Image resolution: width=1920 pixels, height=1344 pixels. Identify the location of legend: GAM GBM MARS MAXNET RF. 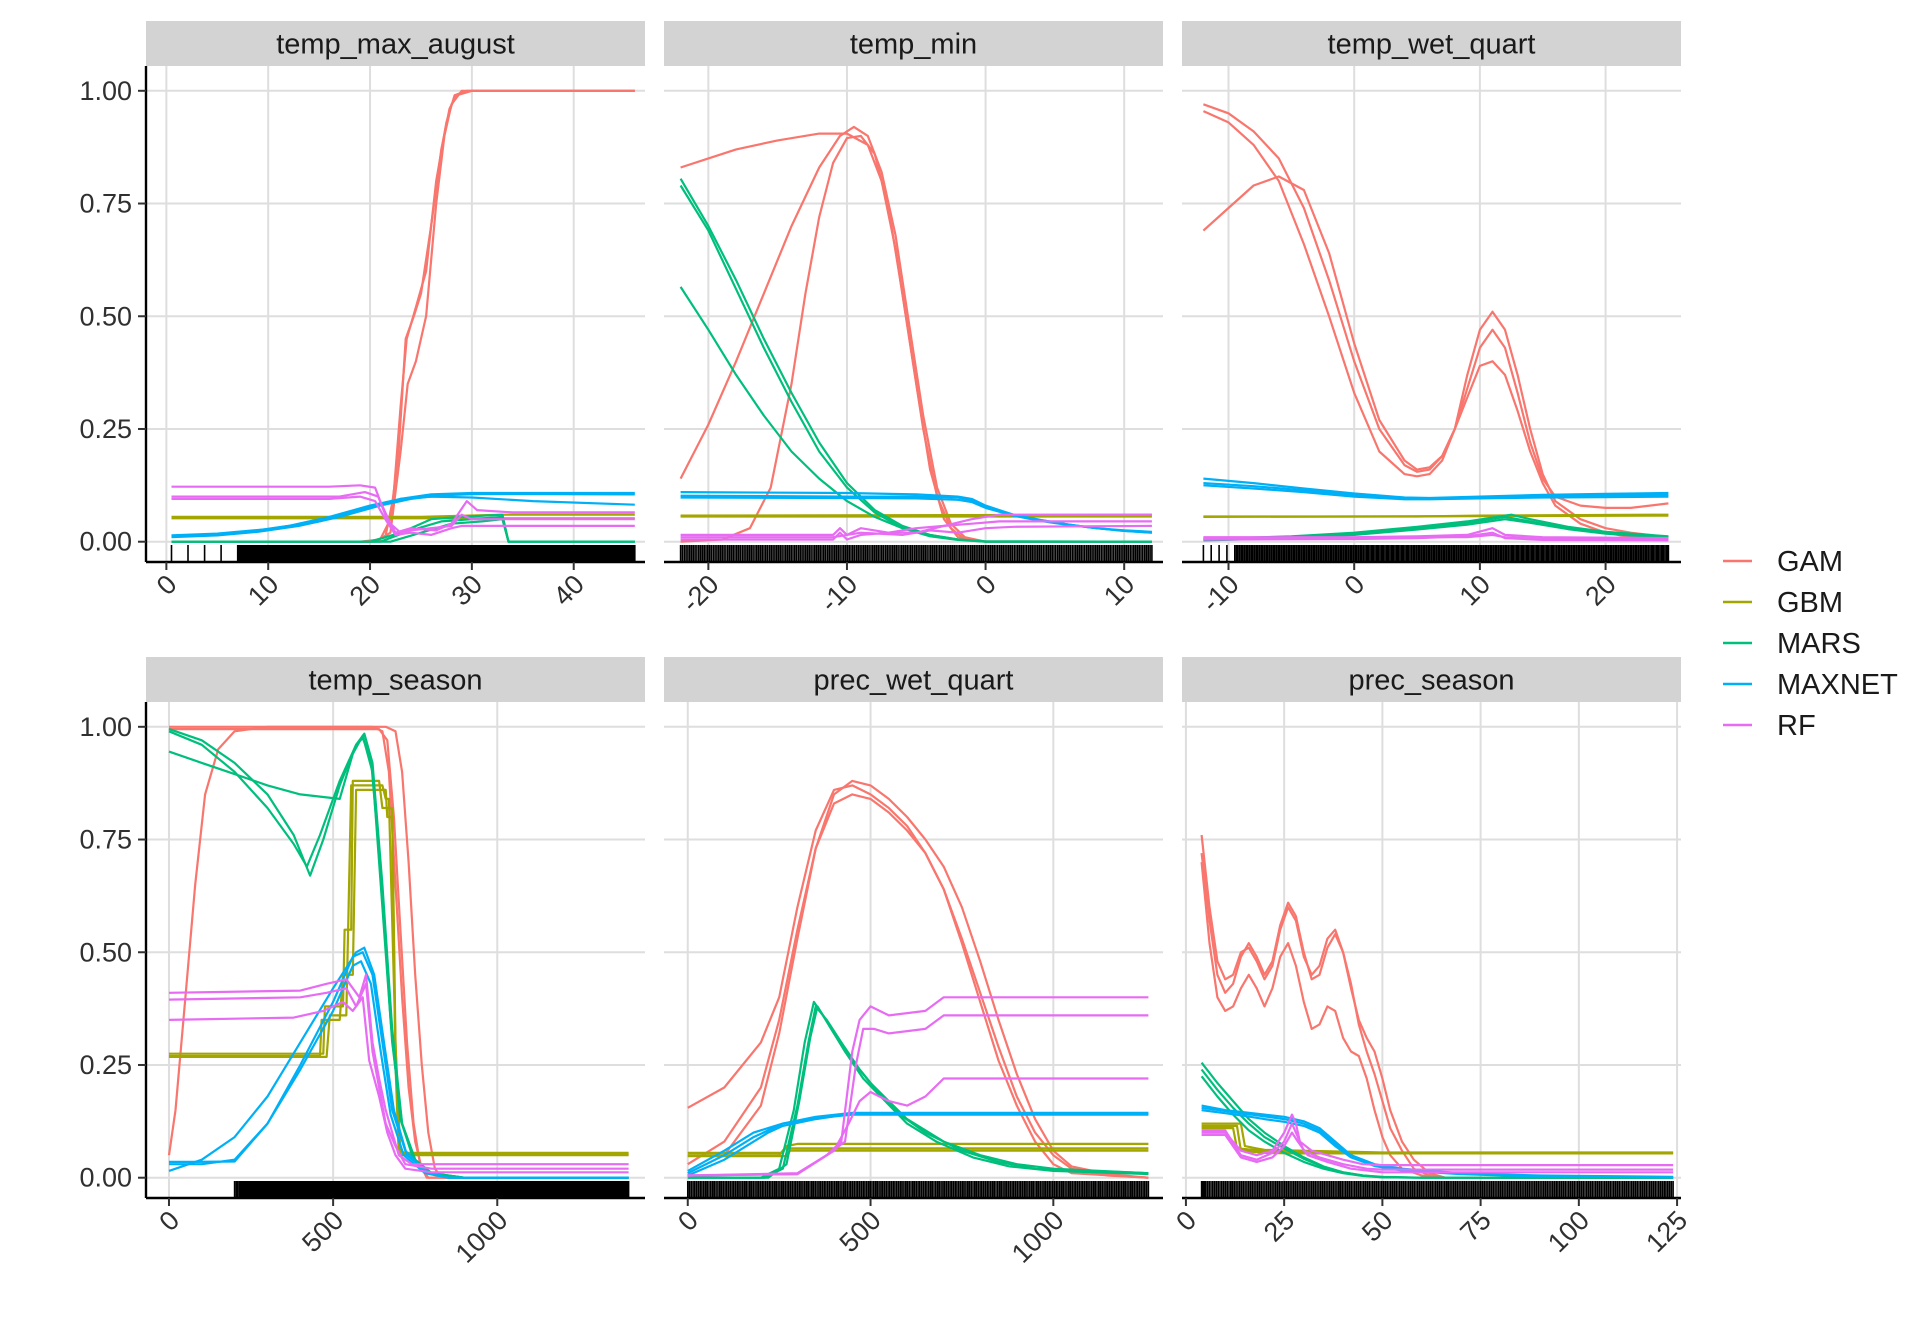
(1810, 644).